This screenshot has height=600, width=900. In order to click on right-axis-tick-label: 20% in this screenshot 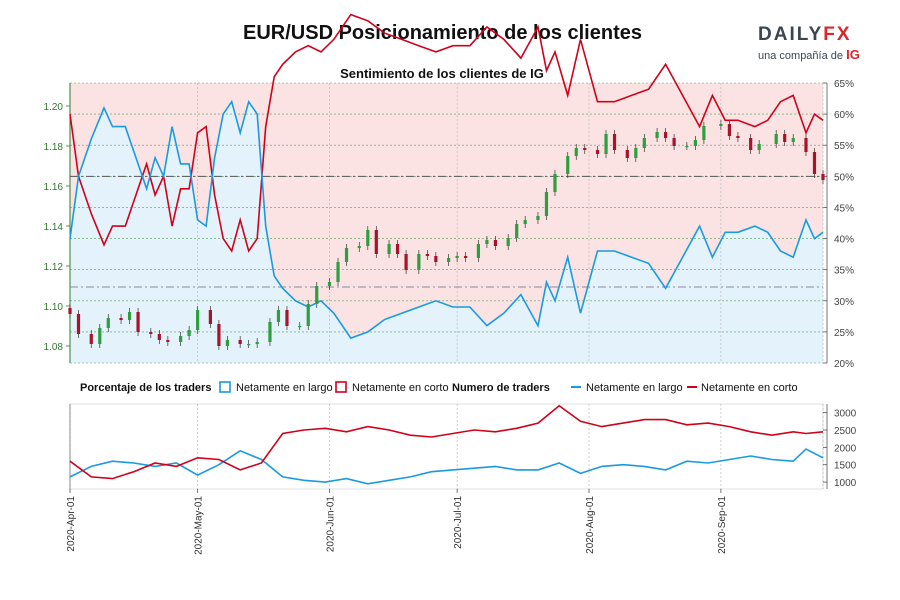, I will do `click(844, 364)`.